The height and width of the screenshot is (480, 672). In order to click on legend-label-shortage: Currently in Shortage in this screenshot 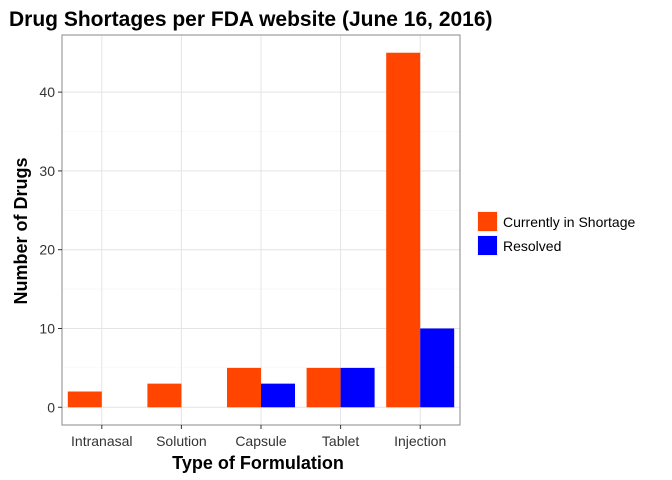, I will do `click(569, 222)`.